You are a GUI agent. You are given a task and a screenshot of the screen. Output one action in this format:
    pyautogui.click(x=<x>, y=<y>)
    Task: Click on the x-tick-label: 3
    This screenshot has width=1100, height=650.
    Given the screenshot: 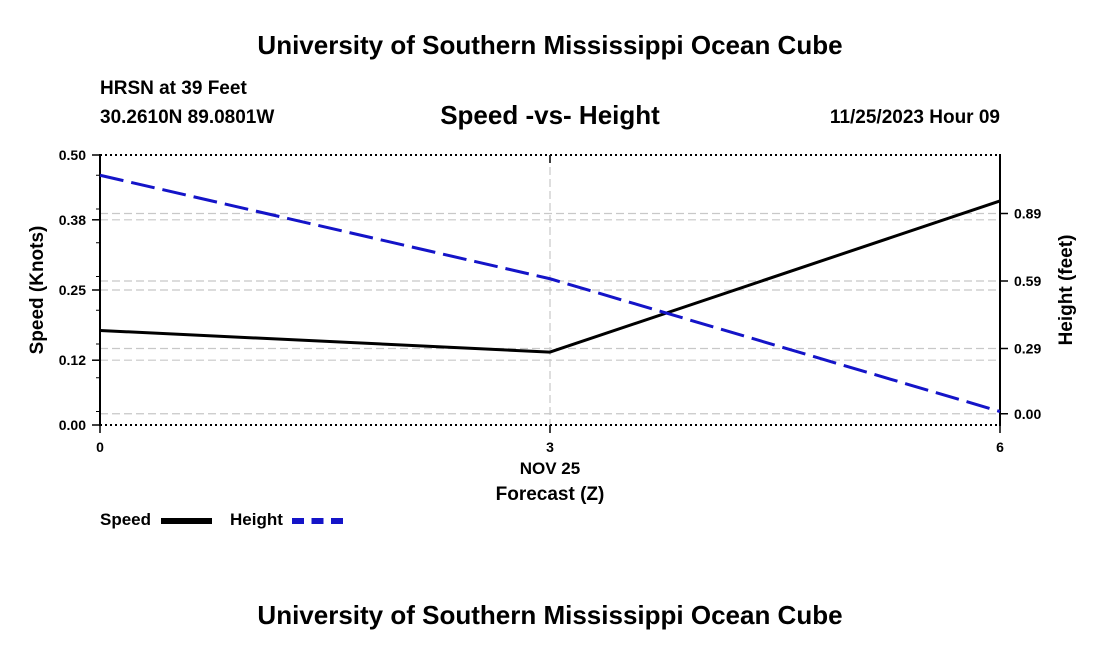 What is the action you would take?
    pyautogui.click(x=550, y=447)
    